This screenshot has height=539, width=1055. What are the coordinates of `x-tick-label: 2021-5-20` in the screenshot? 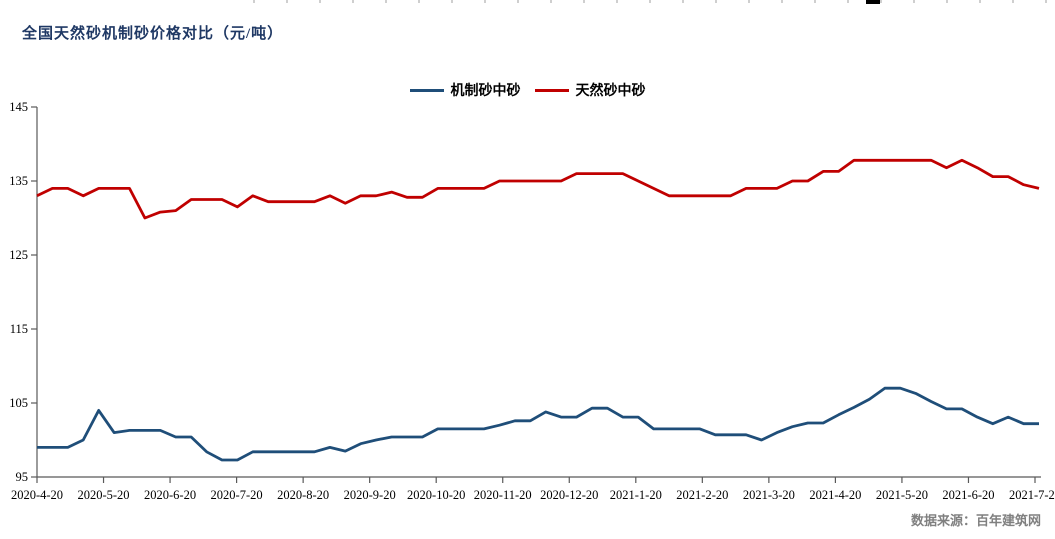 It's located at (902, 495).